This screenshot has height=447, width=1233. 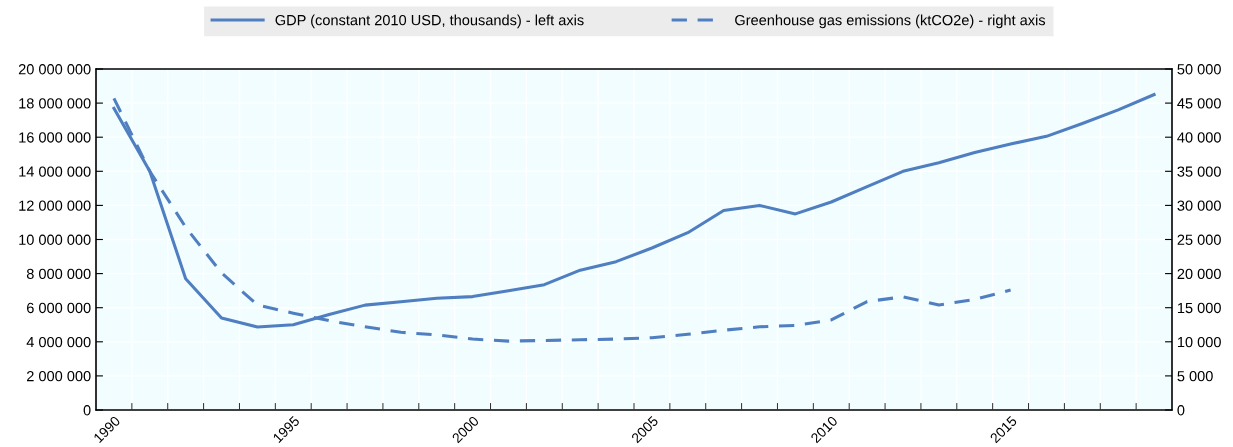 What do you see at coordinates (55, 171) in the screenshot?
I see `y-tick-label: 14 000 000` at bounding box center [55, 171].